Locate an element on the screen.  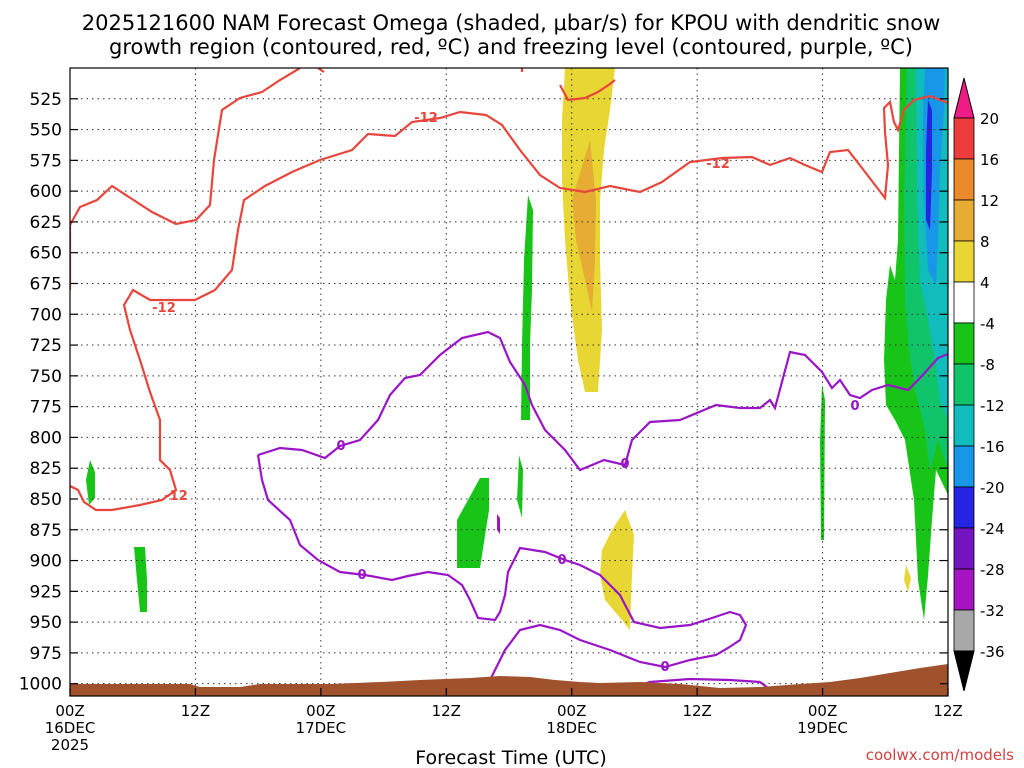
y-tick-label: 850 is located at coordinates (46, 500).